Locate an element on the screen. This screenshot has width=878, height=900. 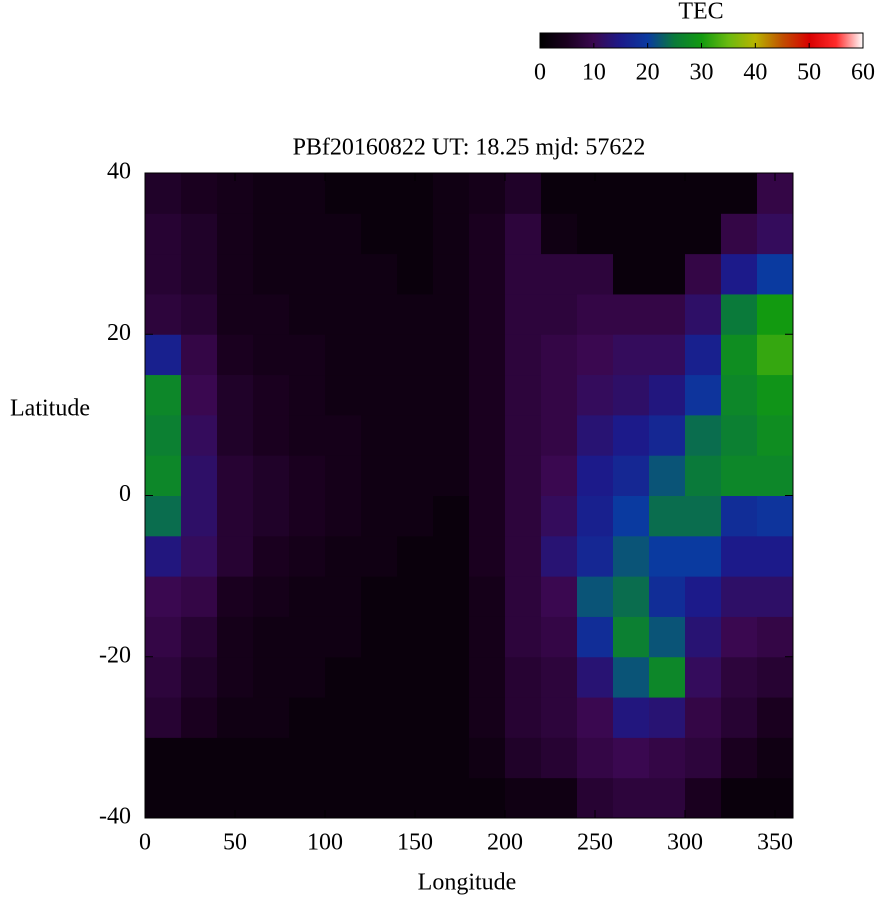
x-tick-label: 350 is located at coordinates (775, 843).